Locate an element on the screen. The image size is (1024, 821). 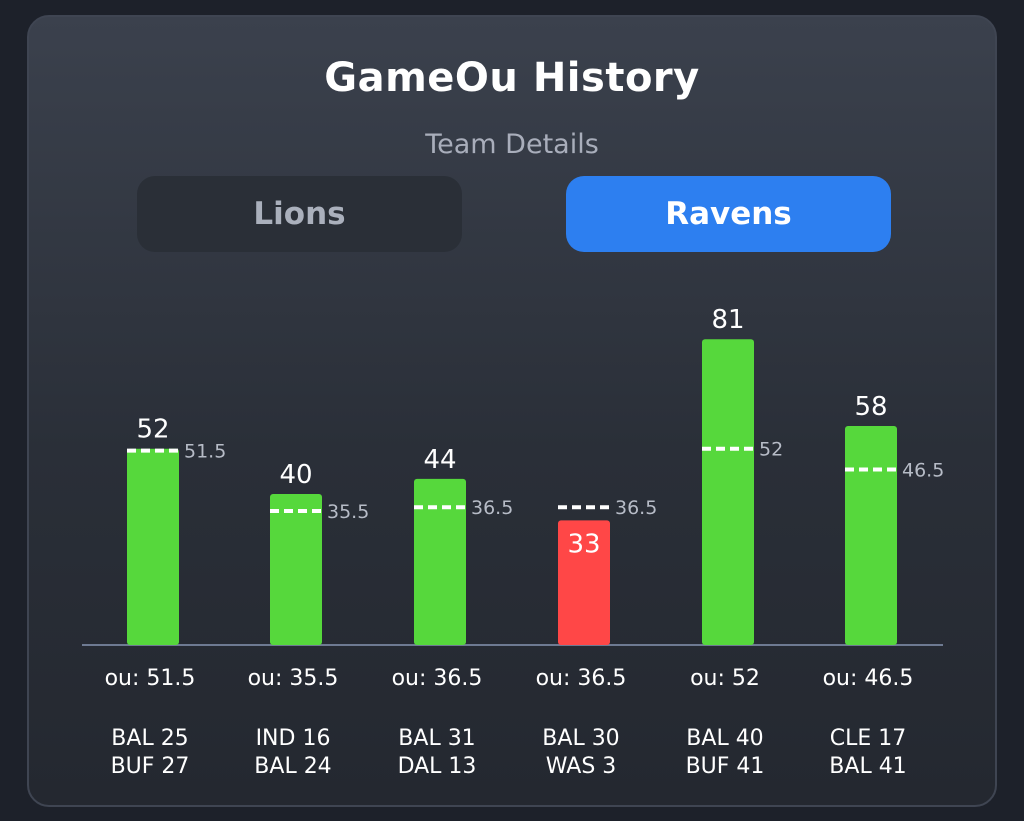
ou-label-6: ou: 46.5 is located at coordinates (868, 678).